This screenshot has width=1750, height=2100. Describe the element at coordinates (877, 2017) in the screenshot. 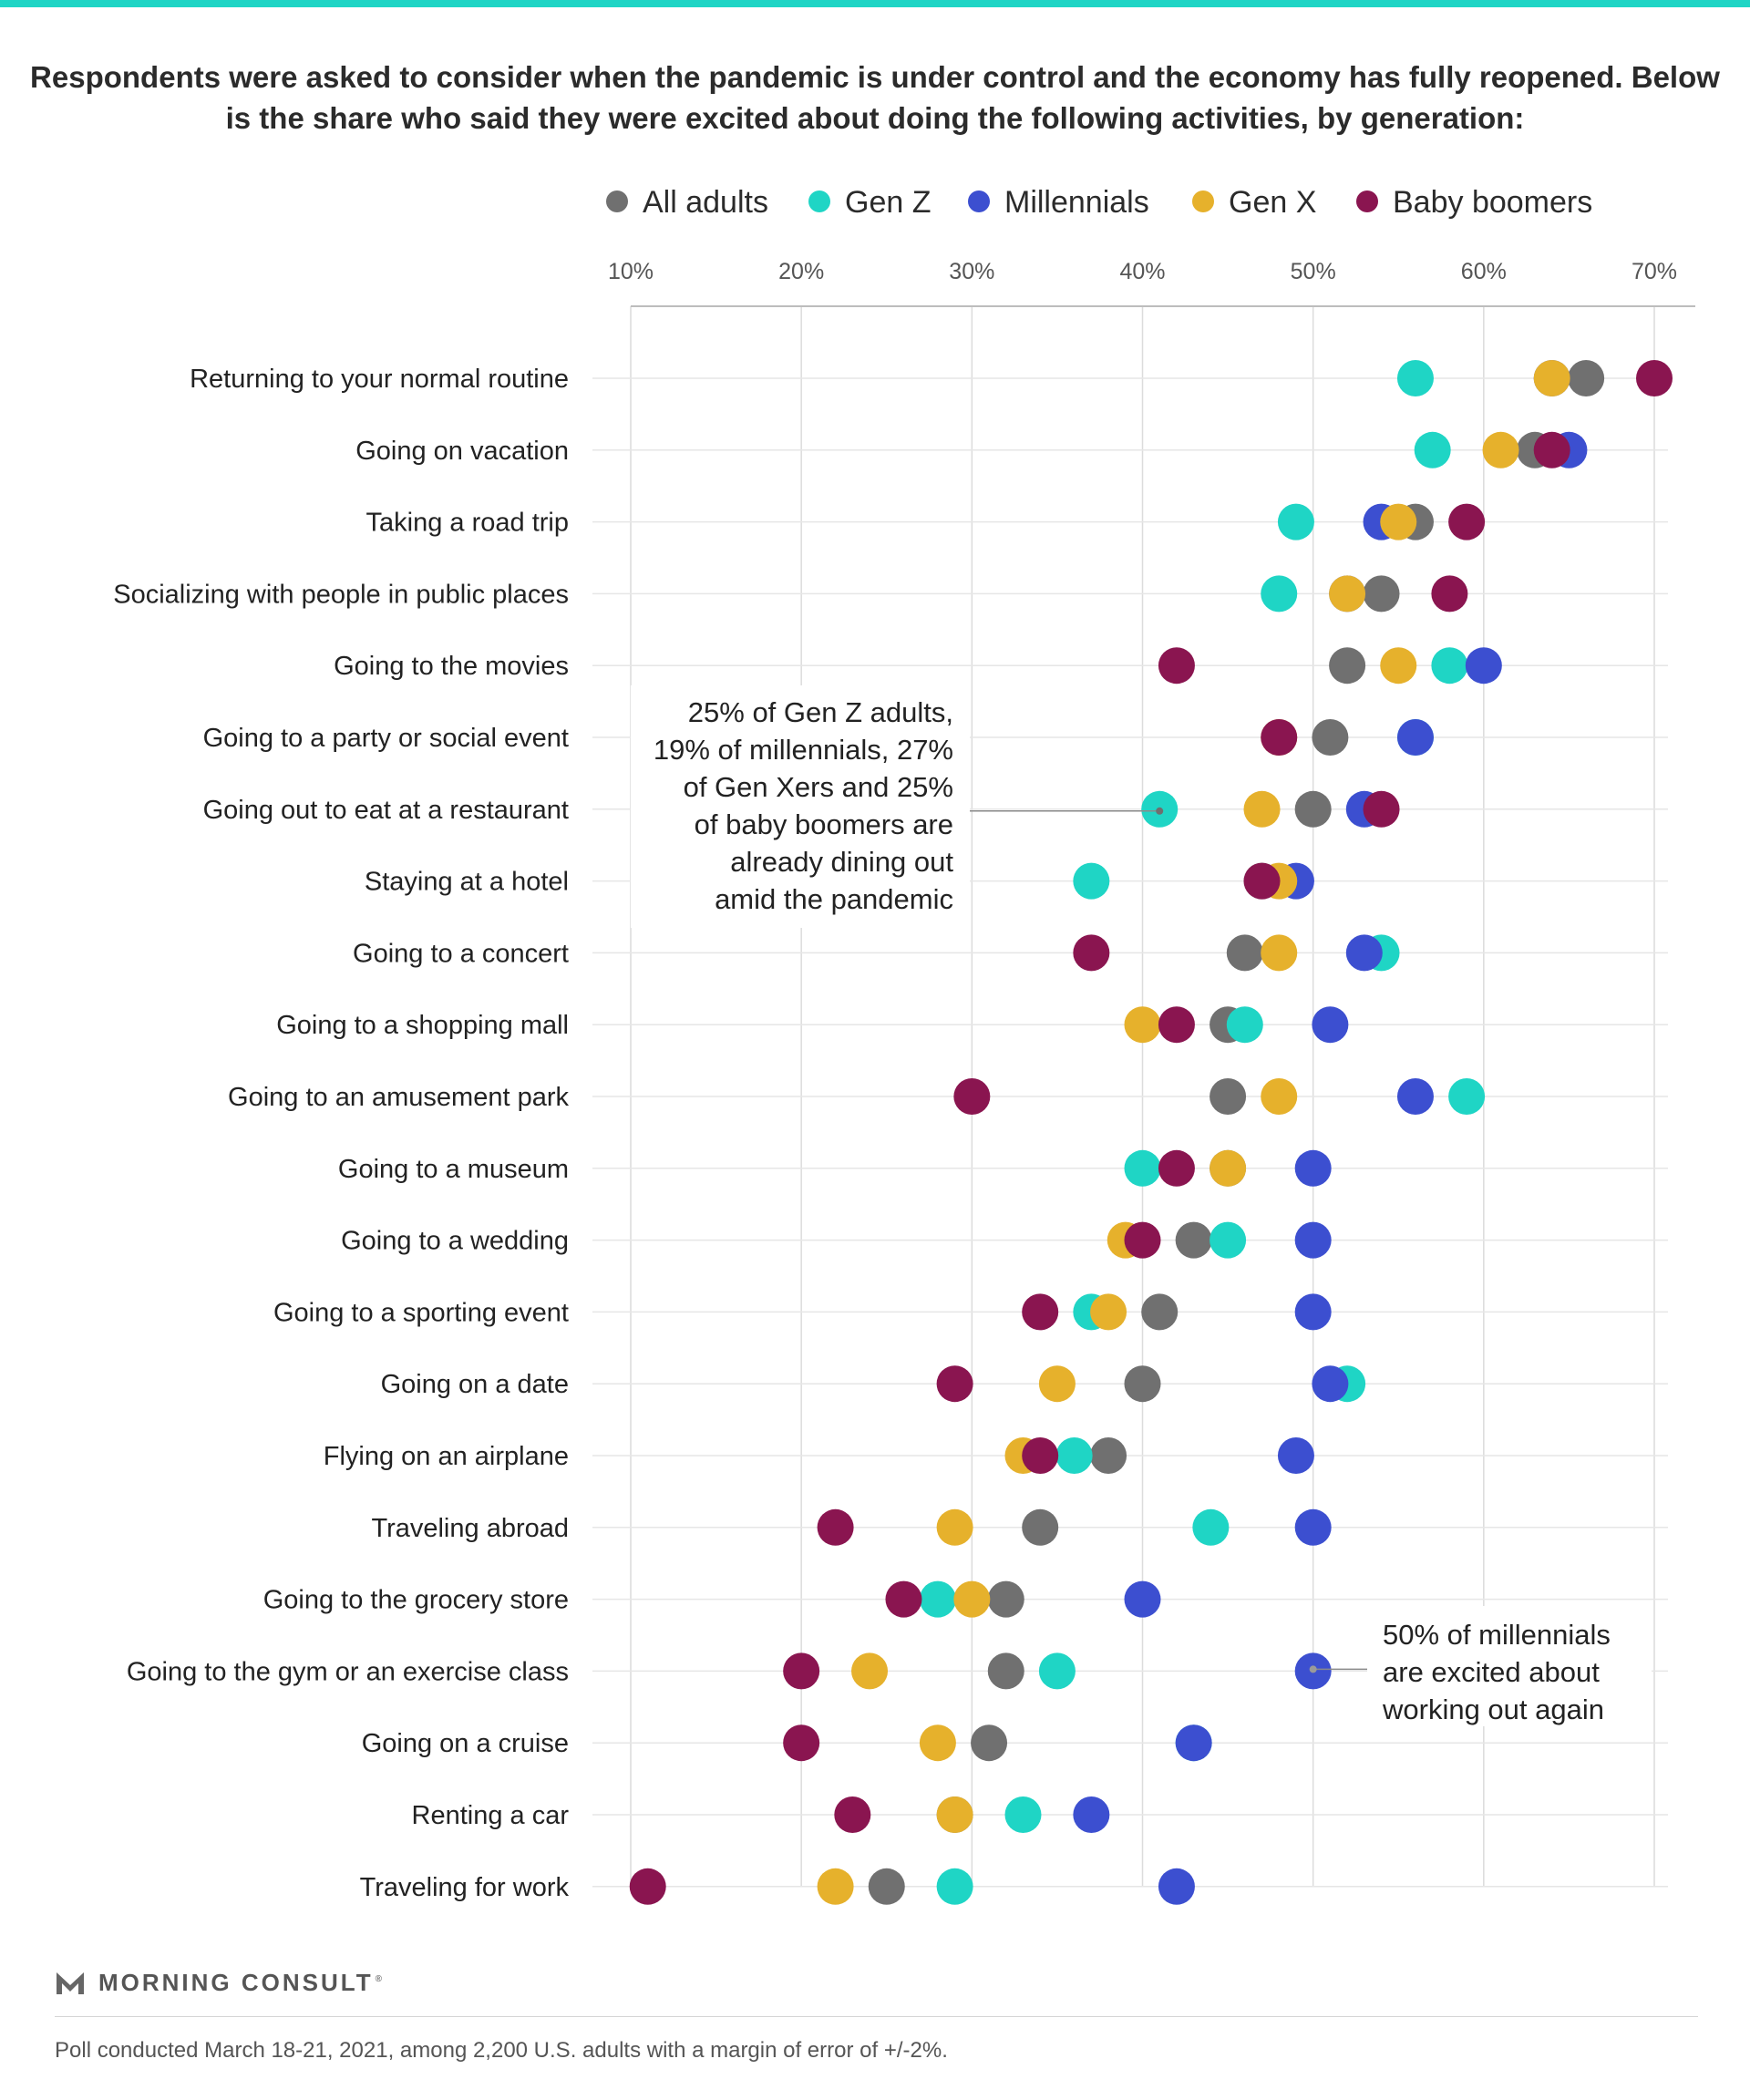

I see `footer-divider` at that location.